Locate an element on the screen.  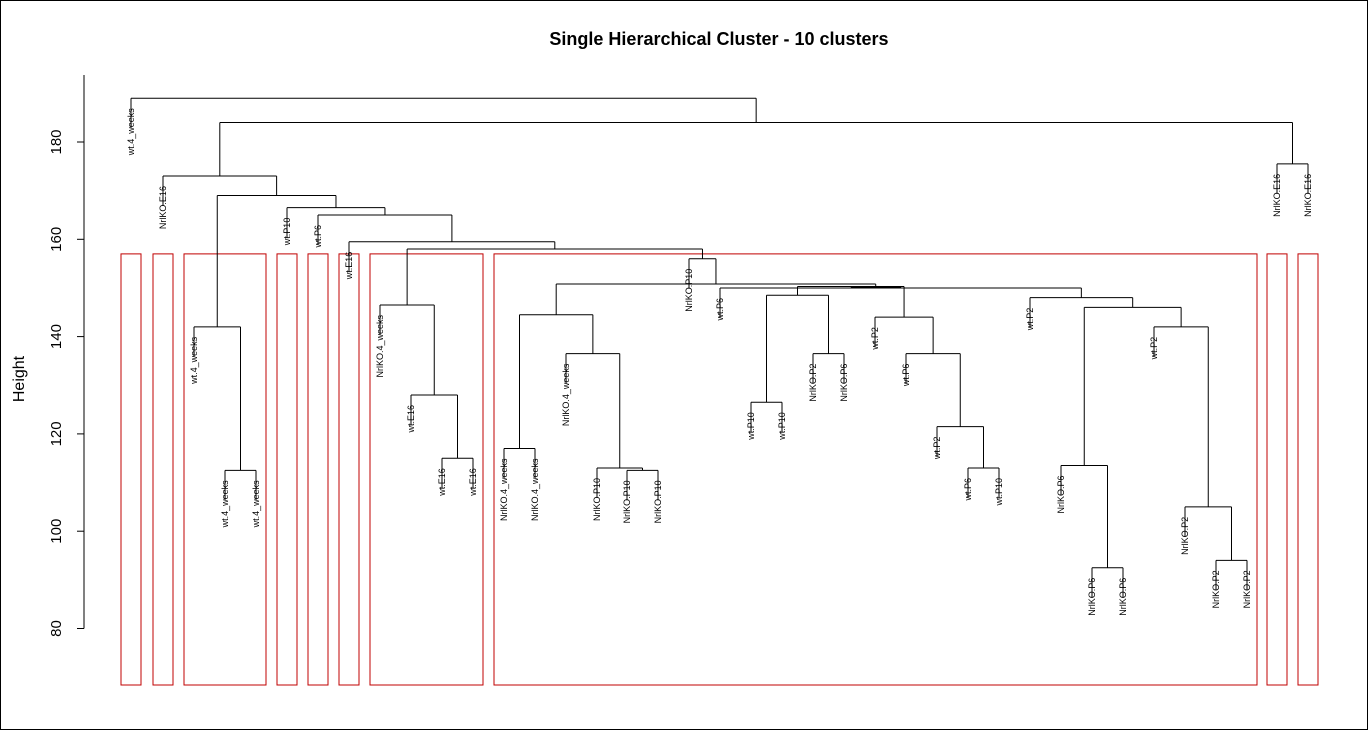
y-axis-label: Height is located at coordinates (19, 378).